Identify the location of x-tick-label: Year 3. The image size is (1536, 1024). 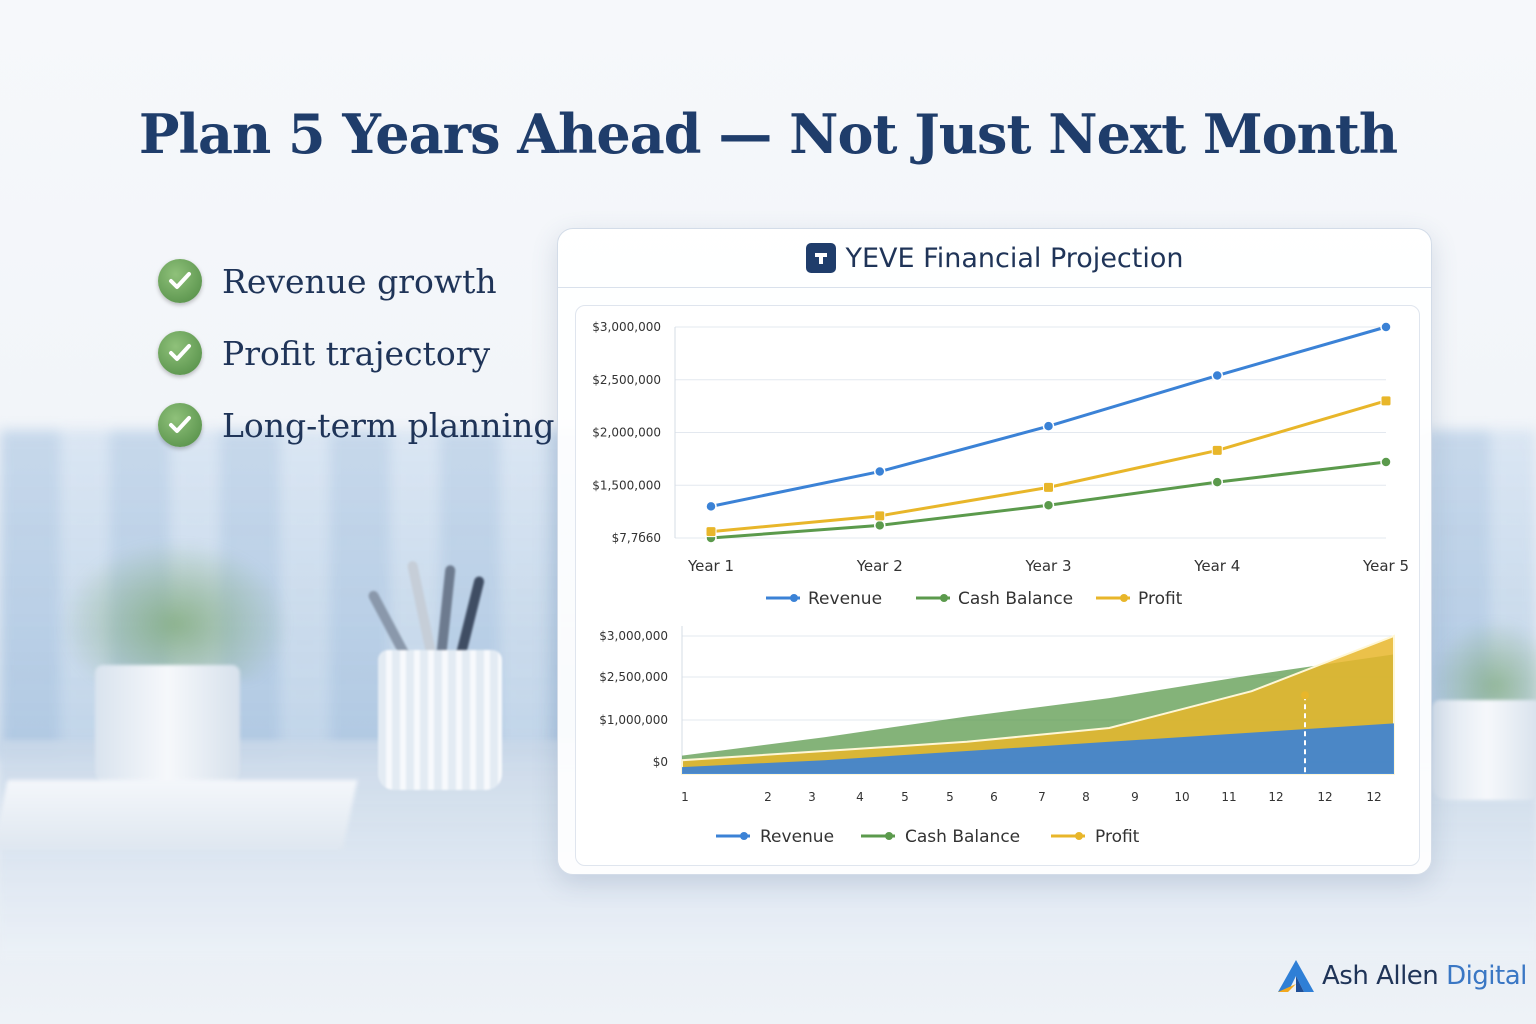
(1047, 566).